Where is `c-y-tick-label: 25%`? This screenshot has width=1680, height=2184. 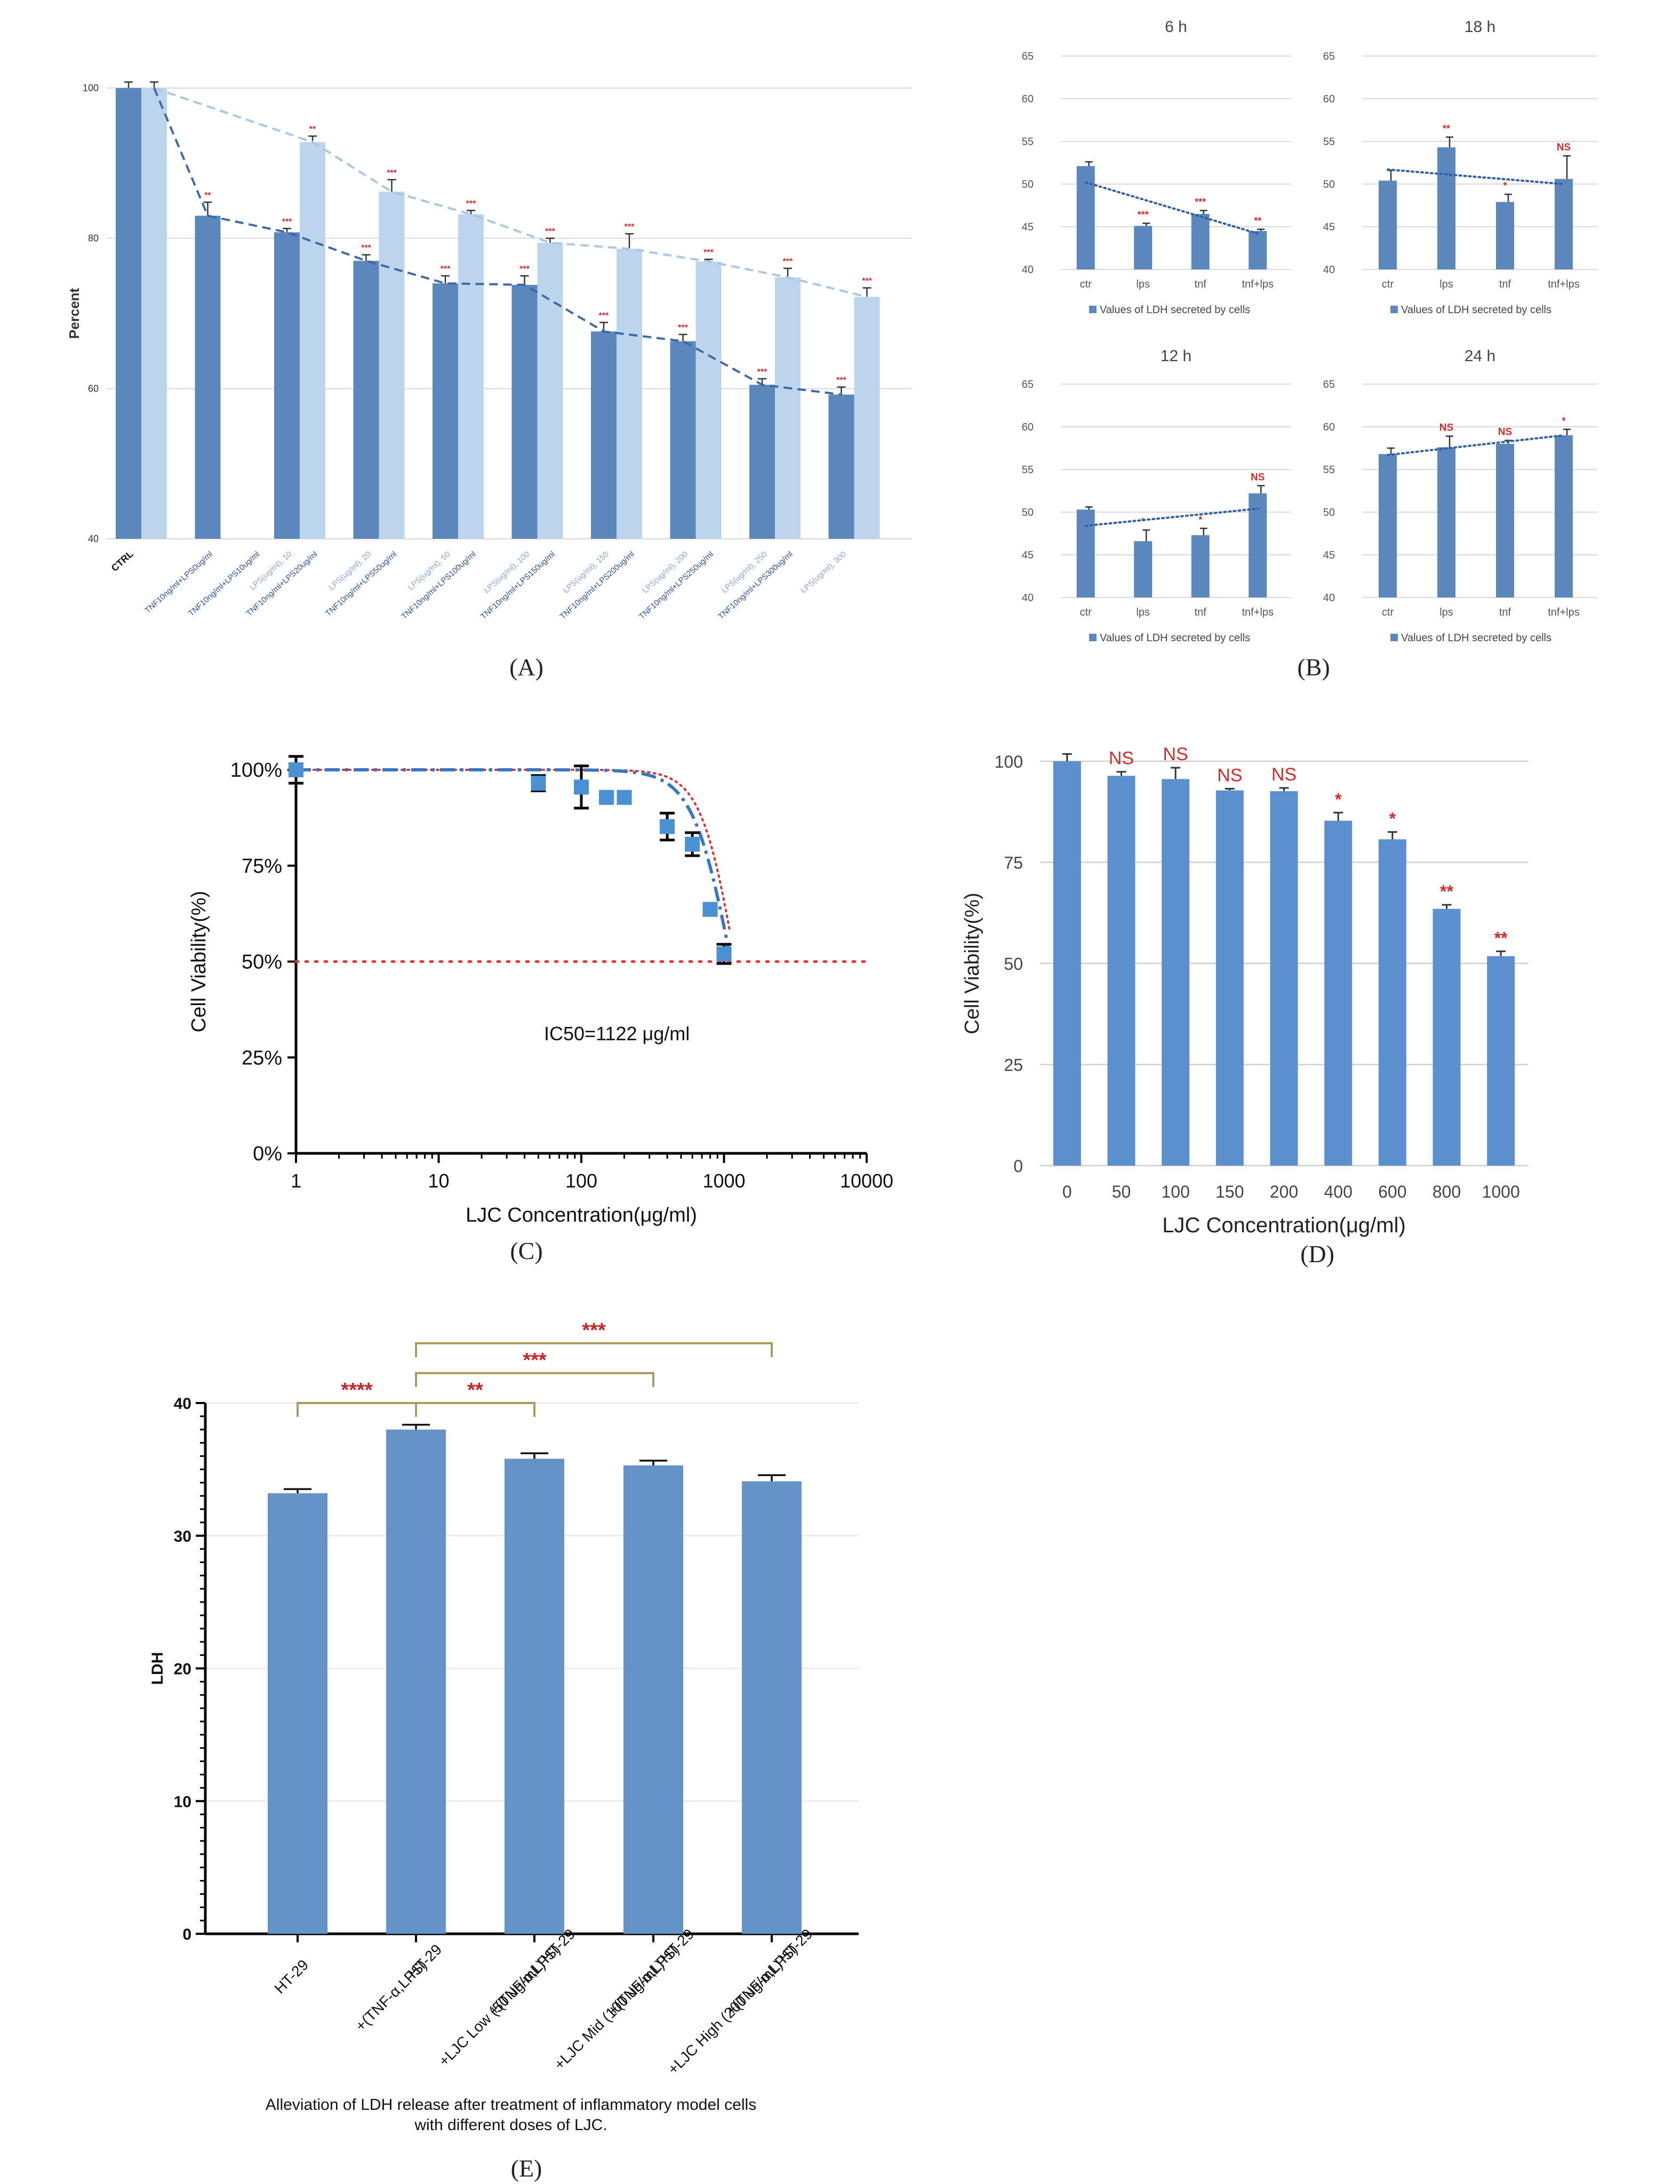 c-y-tick-label: 25% is located at coordinates (262, 1058).